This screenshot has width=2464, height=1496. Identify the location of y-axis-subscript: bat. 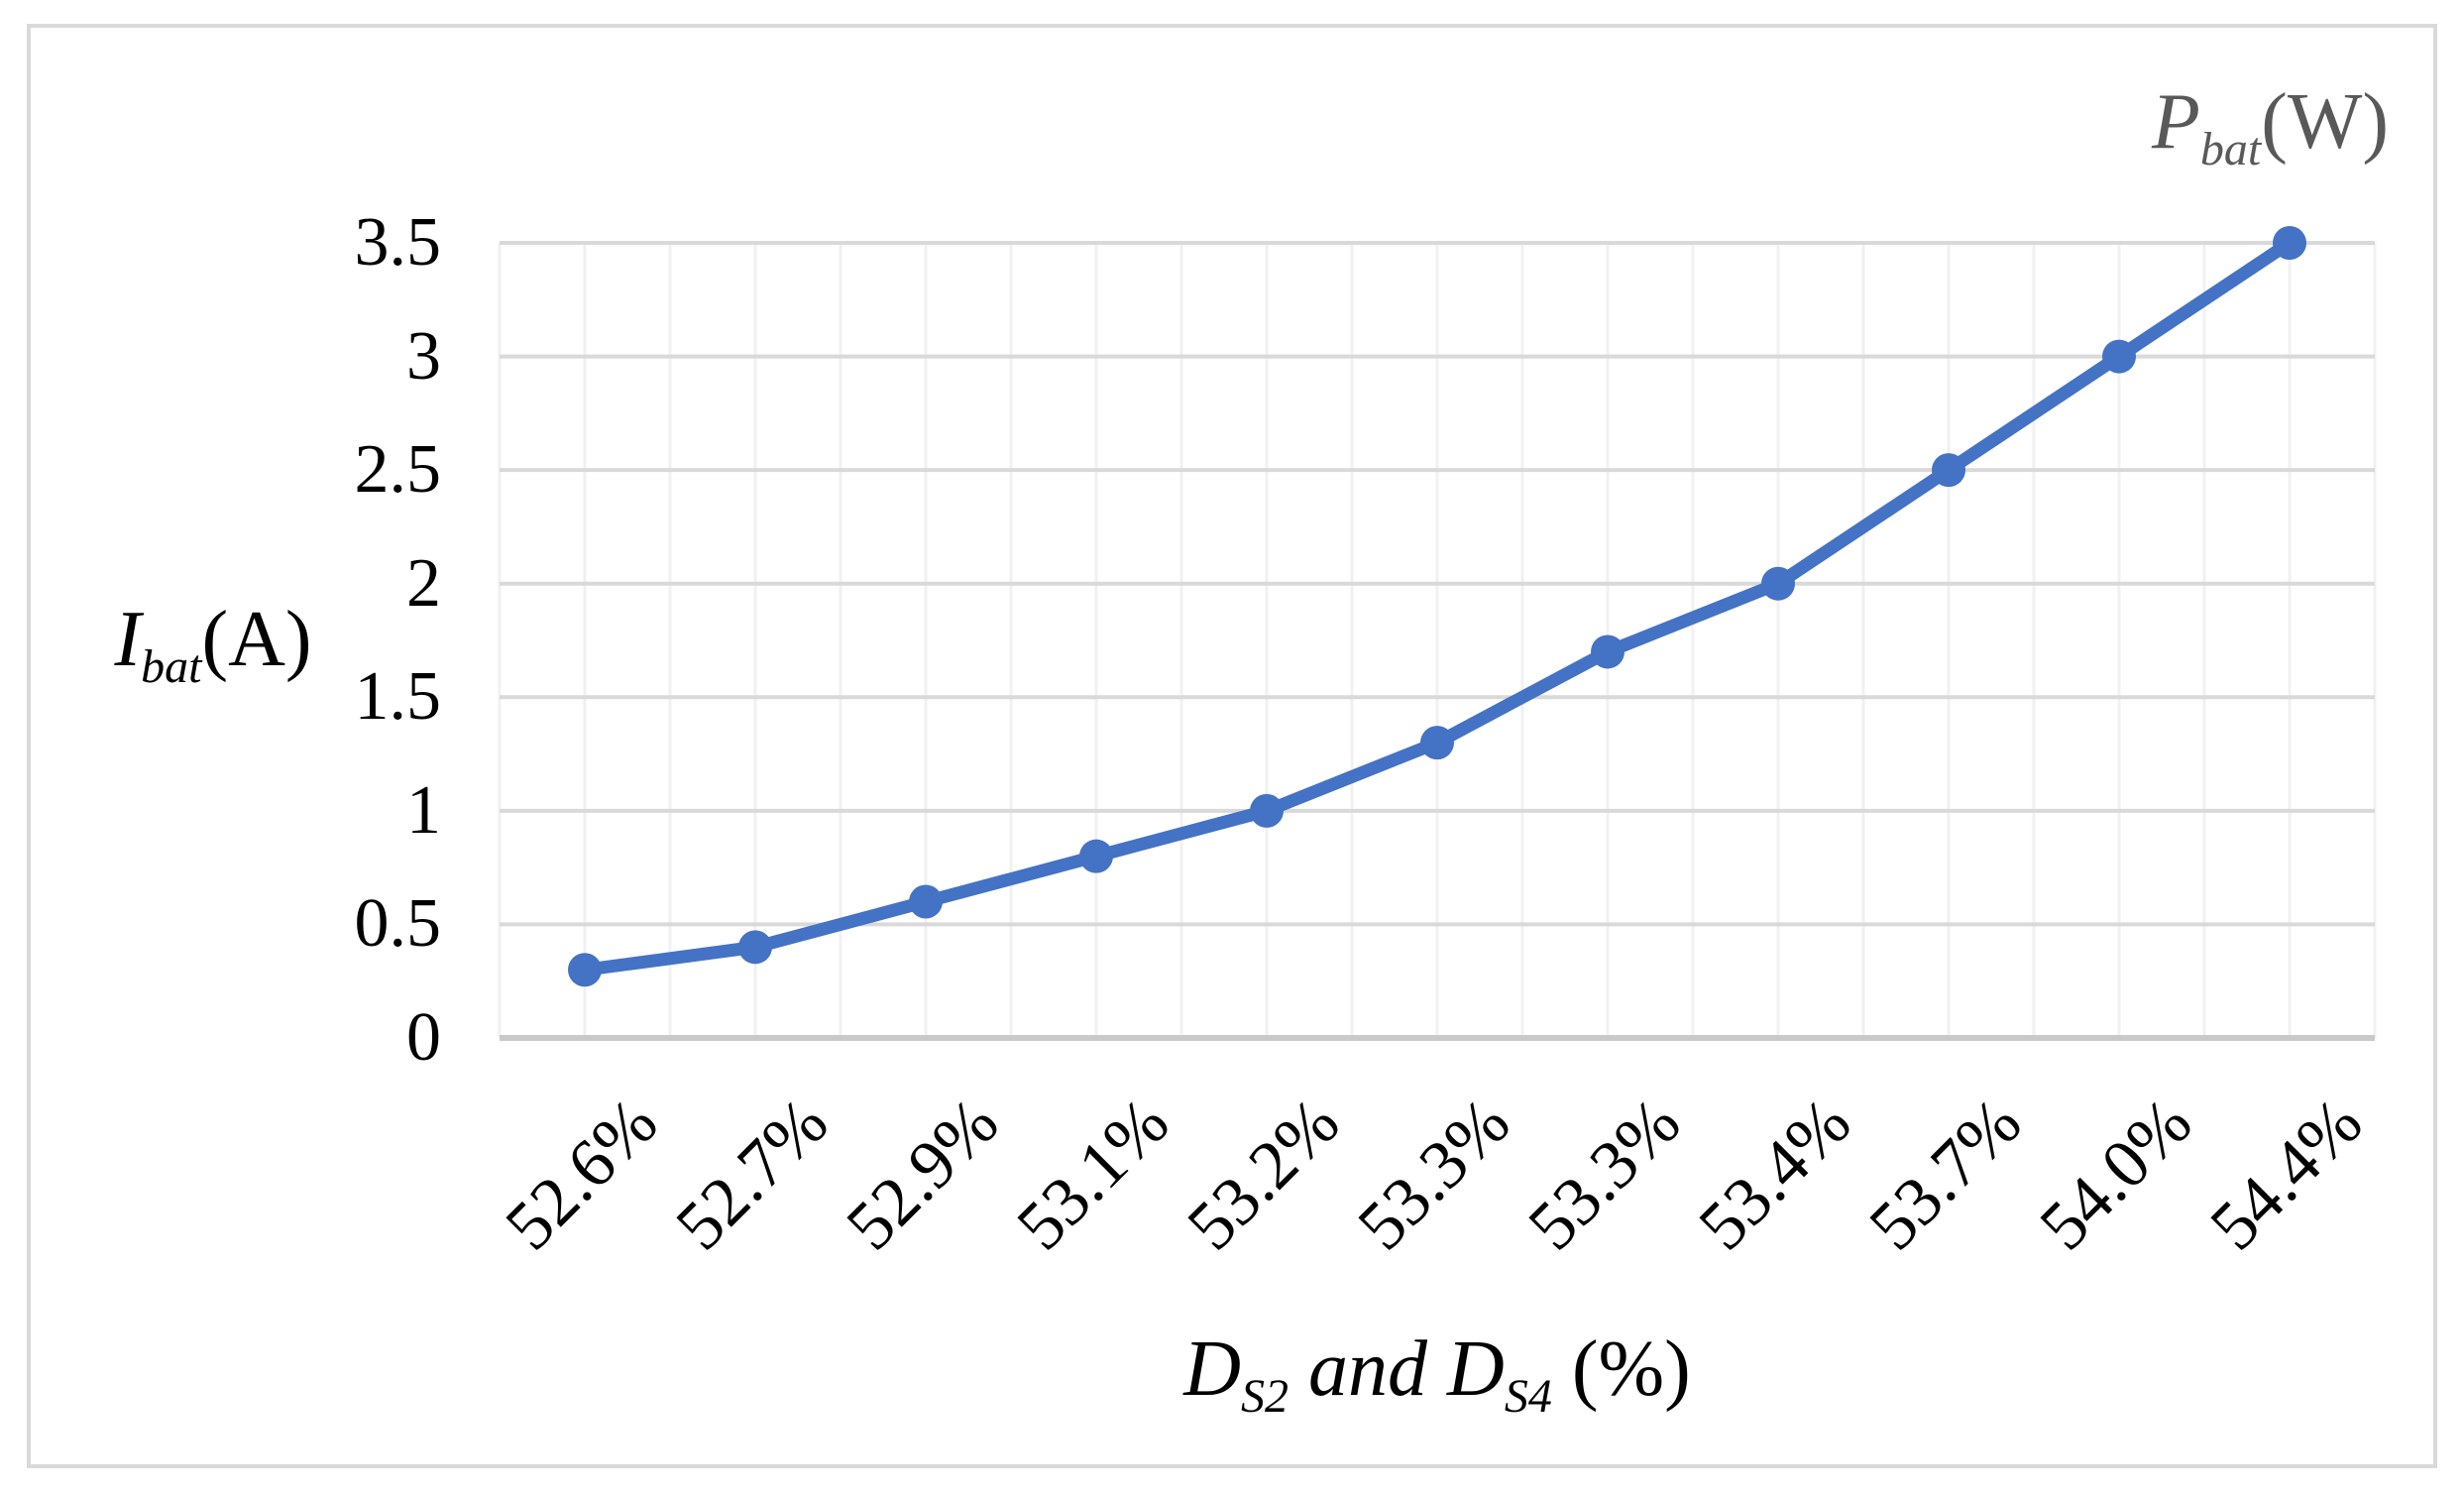
(171, 666).